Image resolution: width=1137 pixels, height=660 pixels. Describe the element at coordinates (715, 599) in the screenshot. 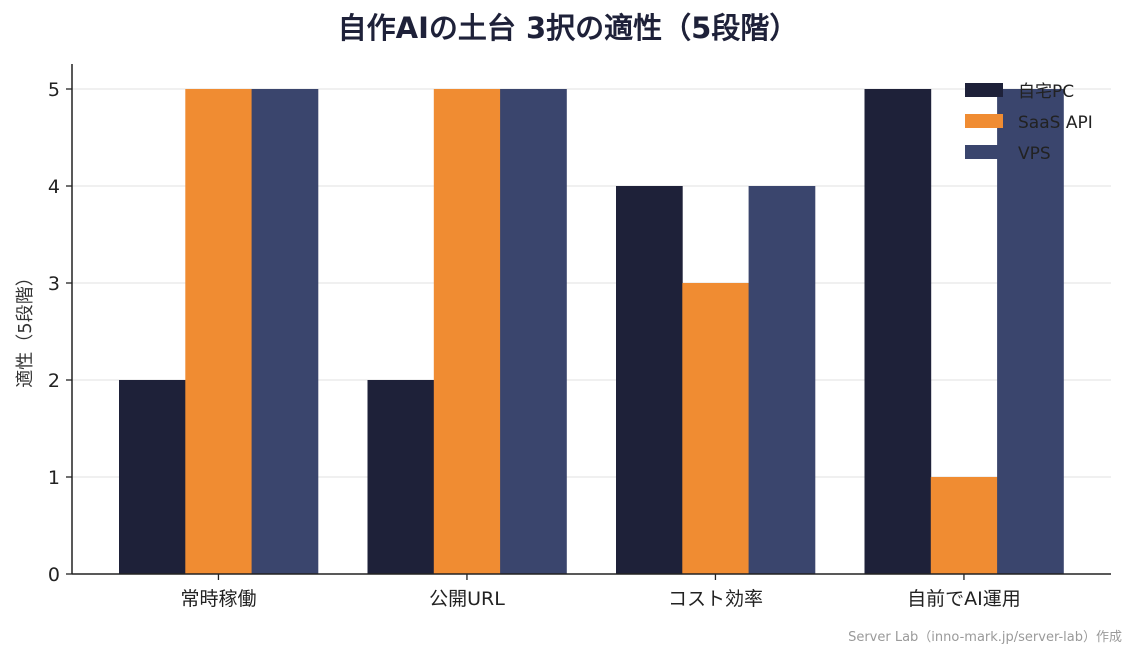

I see `x-tick-label: コスト効率` at that location.